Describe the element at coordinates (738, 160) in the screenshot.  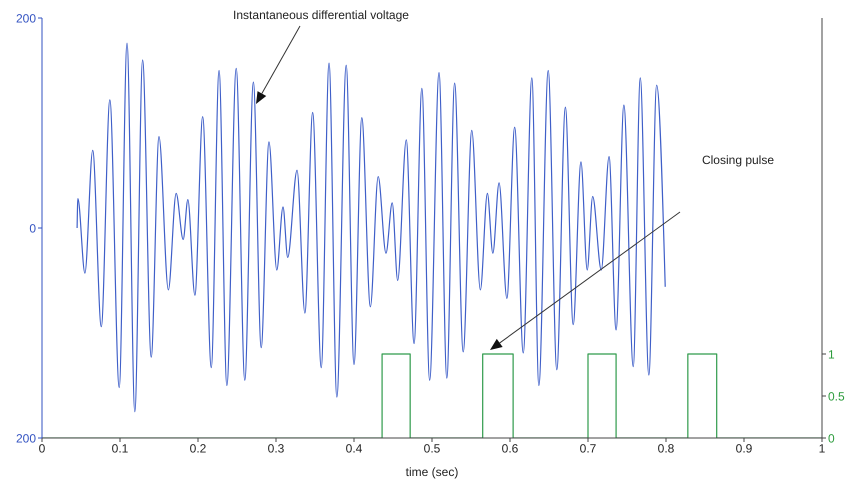
I see `annotation: Closing pulse` at that location.